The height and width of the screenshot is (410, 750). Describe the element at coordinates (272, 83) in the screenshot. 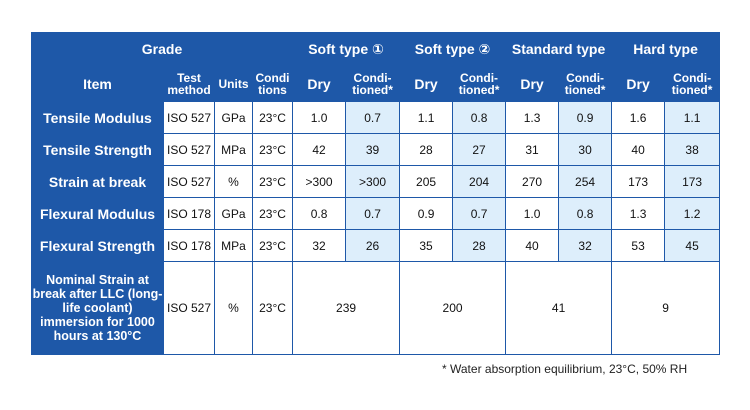

I see `conditions-header: Condi tions` at that location.